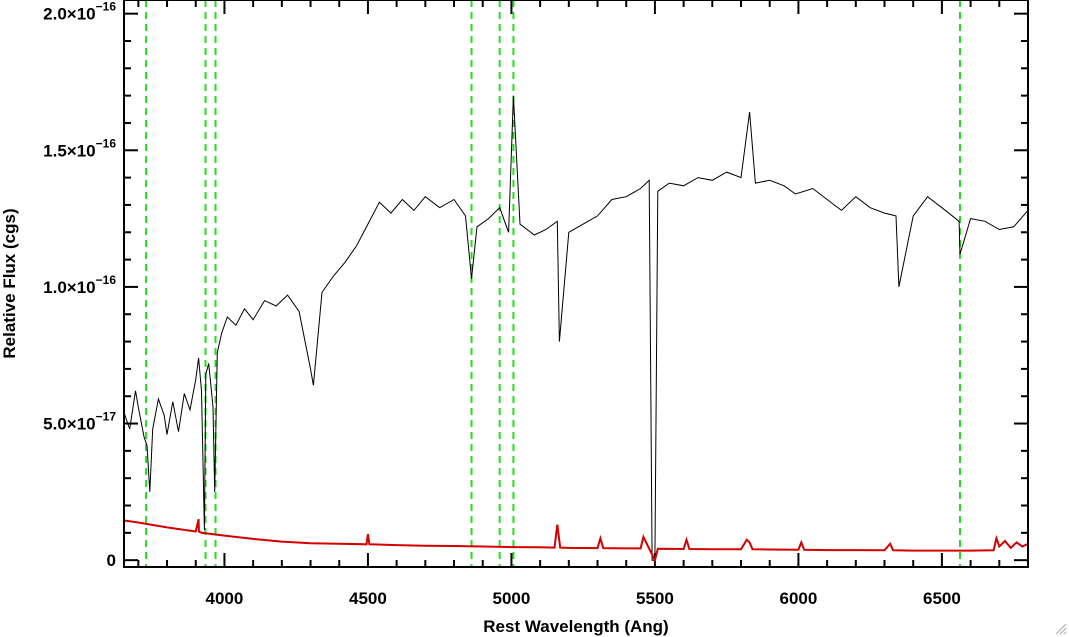 The image size is (1069, 637). I want to click on y-tick-label: 1.5×10⁻¹⁶, so click(79, 148).